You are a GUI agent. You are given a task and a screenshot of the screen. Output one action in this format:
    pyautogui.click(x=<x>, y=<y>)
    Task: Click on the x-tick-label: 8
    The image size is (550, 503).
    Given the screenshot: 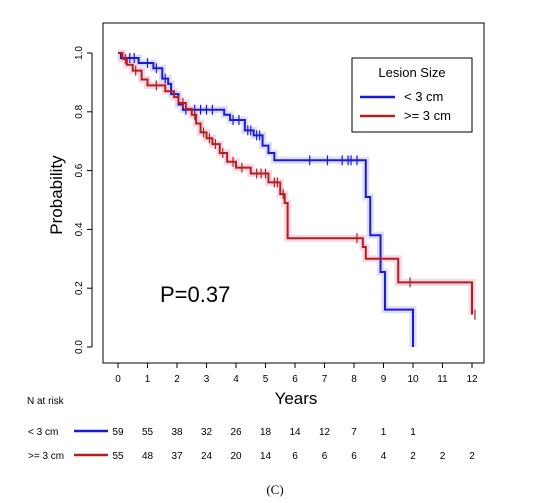 What is the action you would take?
    pyautogui.click(x=354, y=379)
    